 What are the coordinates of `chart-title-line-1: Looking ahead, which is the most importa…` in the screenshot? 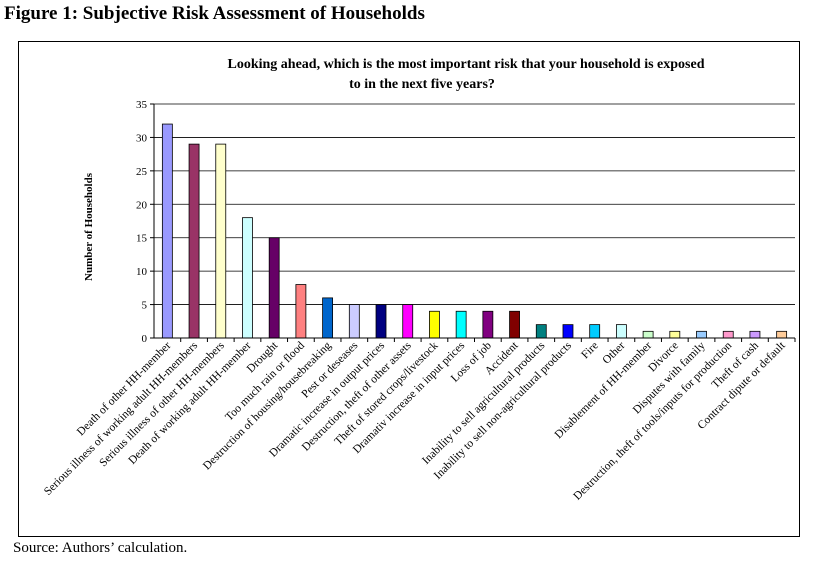 It's located at (466, 64).